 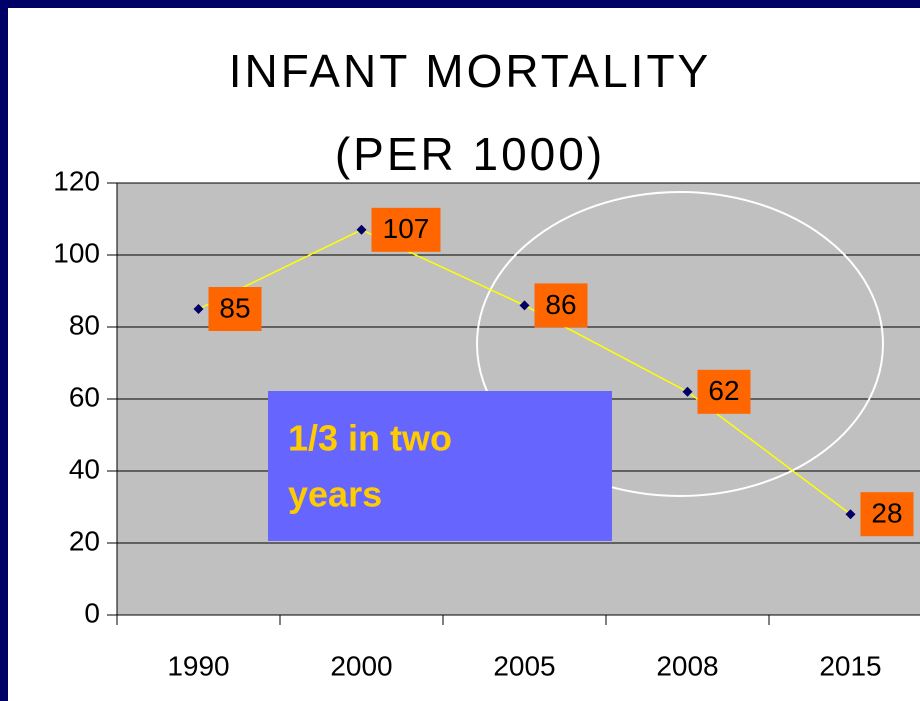 I want to click on y-tick-label: 100, so click(x=76, y=252).